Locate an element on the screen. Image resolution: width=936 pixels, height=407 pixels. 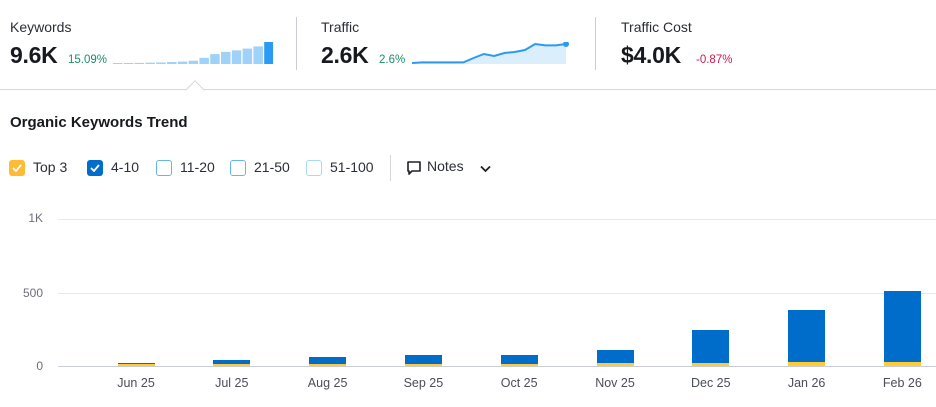
chevron-down-icon is located at coordinates (485, 169).